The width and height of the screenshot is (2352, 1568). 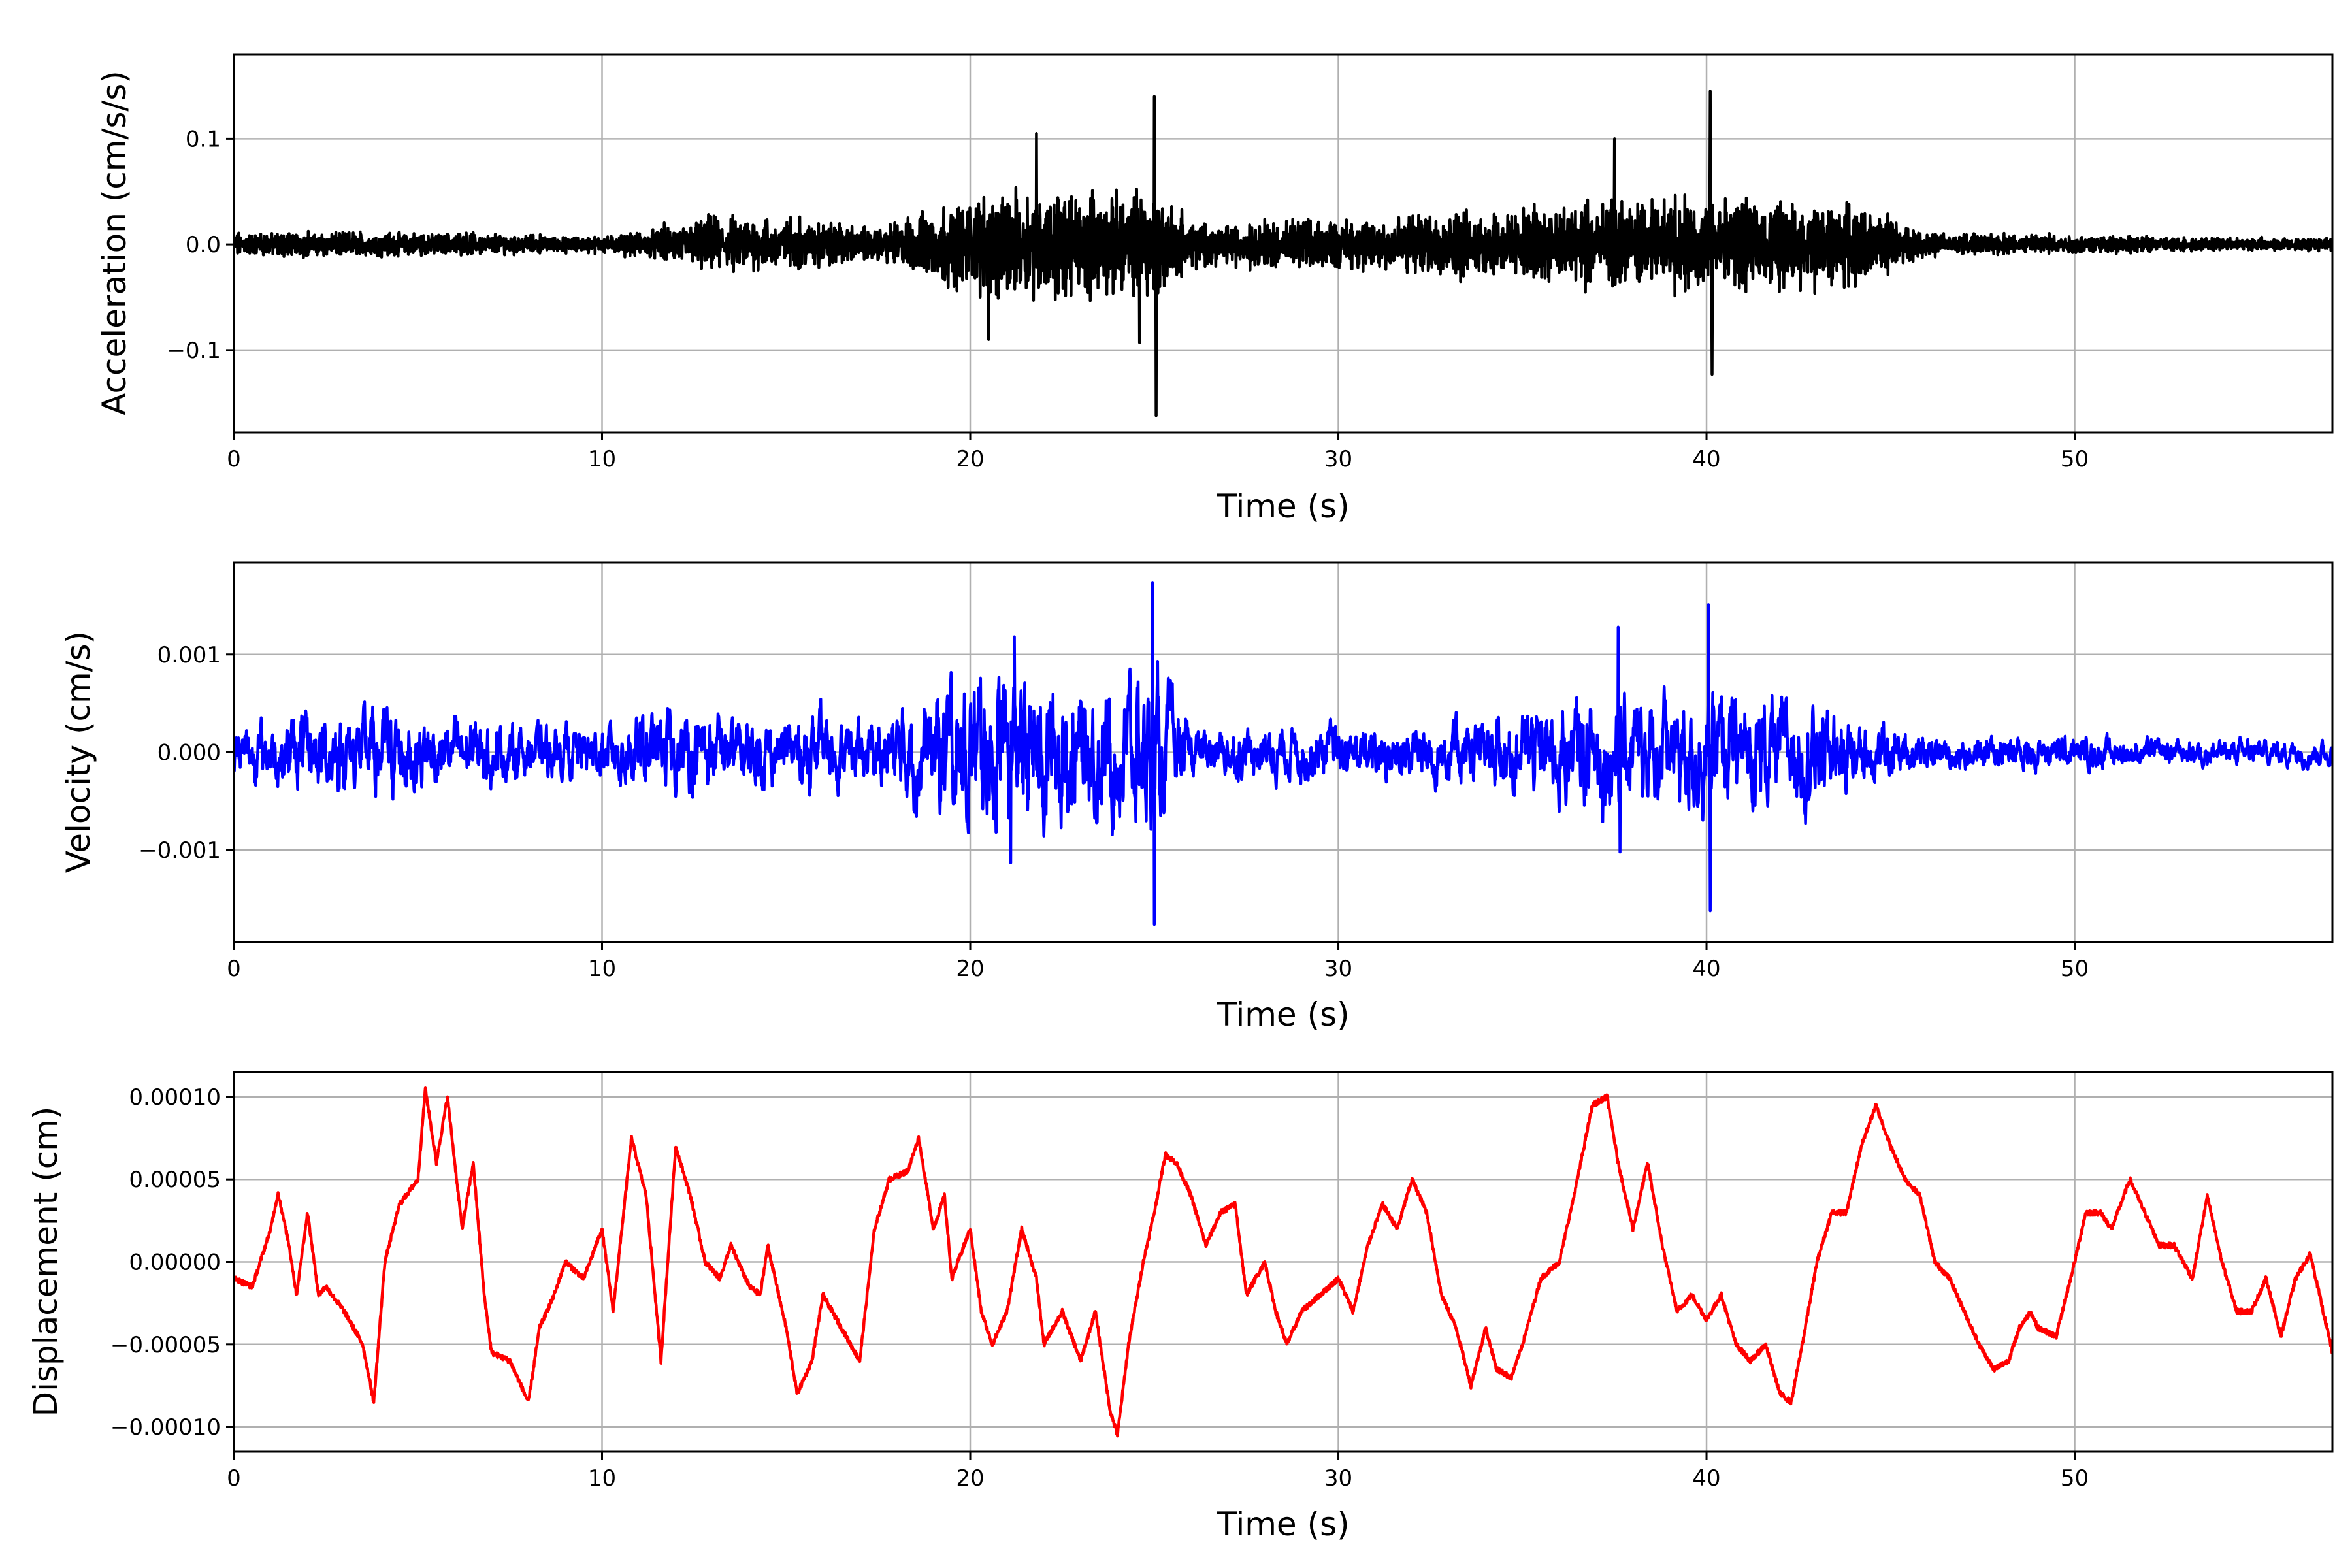 I want to click on y-tick-label: 0.001, so click(x=189, y=655).